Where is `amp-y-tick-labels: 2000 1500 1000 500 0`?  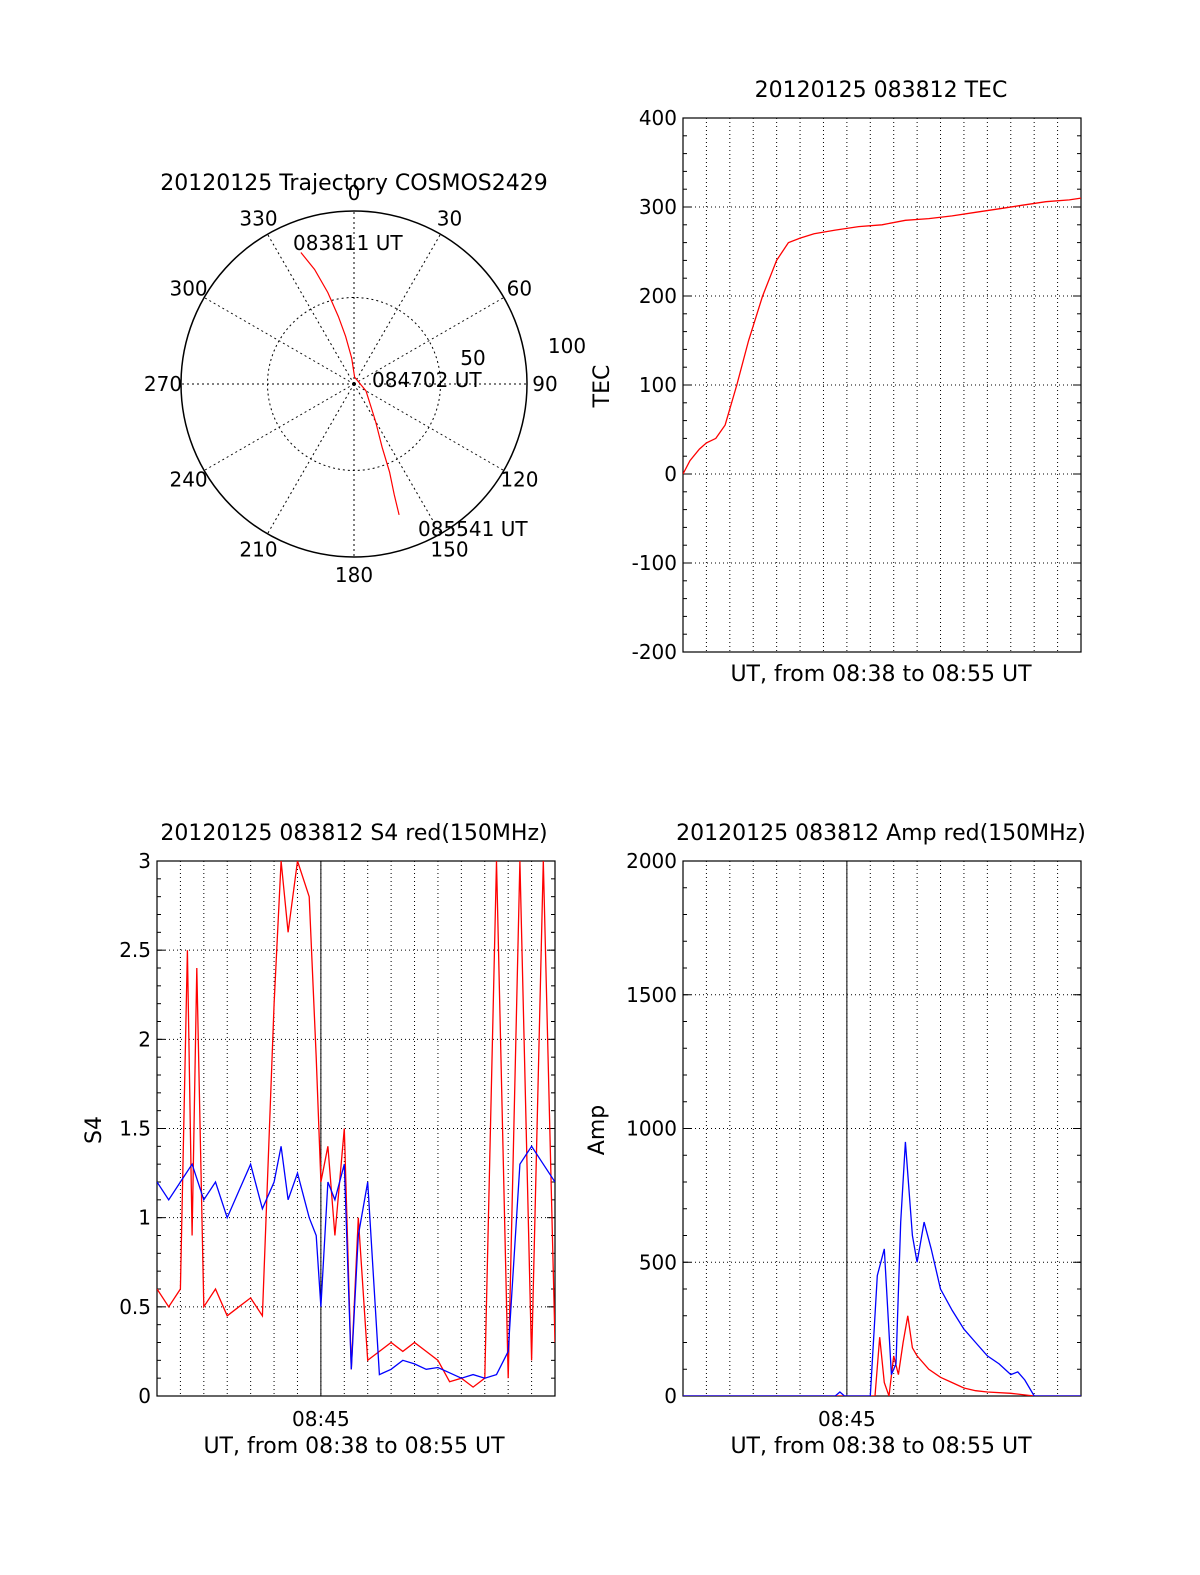
amp-y-tick-labels: 2000 1500 1000 500 0 is located at coordinates (651, 1128).